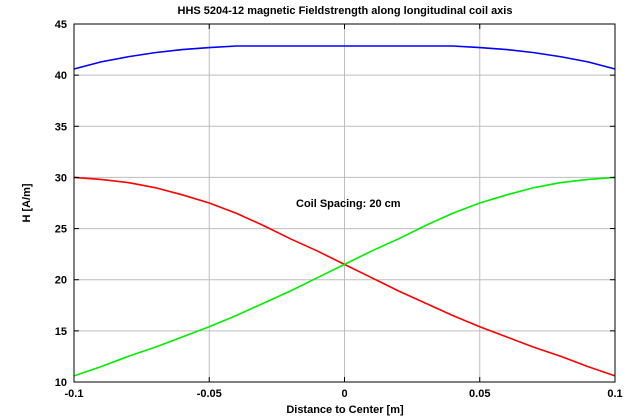 Image resolution: width=640 pixels, height=420 pixels. What do you see at coordinates (61, 383) in the screenshot?
I see `y-tick-label: 10` at bounding box center [61, 383].